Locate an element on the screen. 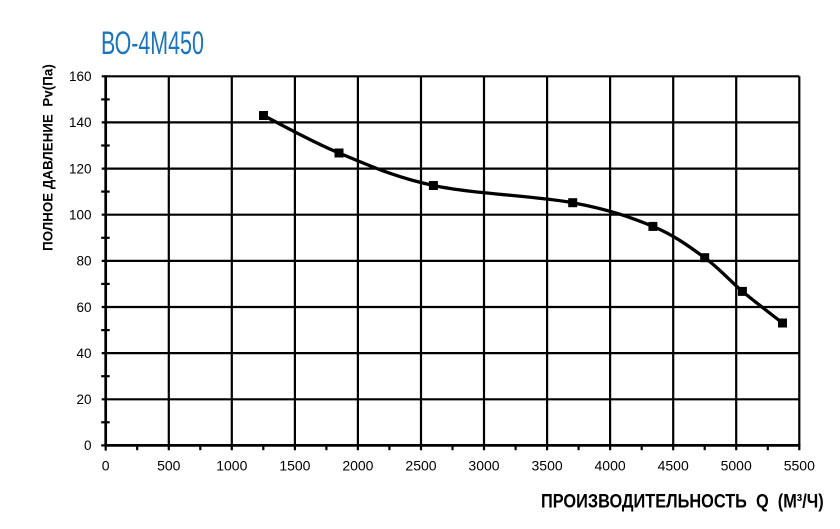  svg-text: 5500 is located at coordinates (799, 465).